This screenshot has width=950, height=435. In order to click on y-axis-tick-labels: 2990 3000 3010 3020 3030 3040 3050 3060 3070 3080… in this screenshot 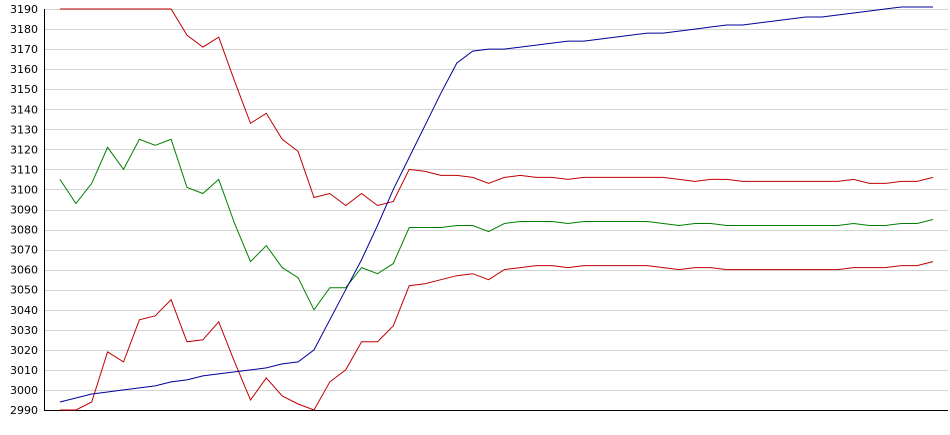, I will do `click(24, 210)`.